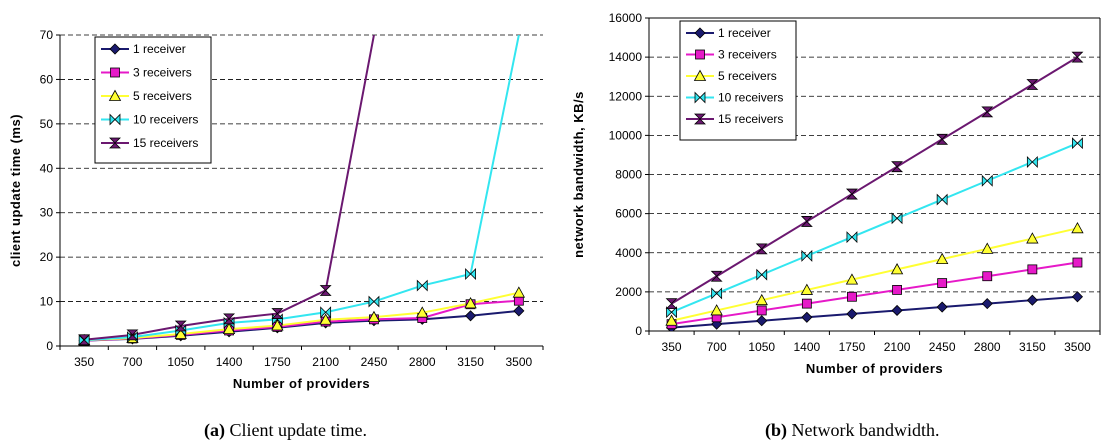 The width and height of the screenshot is (1118, 448). I want to click on y-tick-label: 8000, so click(628, 175).